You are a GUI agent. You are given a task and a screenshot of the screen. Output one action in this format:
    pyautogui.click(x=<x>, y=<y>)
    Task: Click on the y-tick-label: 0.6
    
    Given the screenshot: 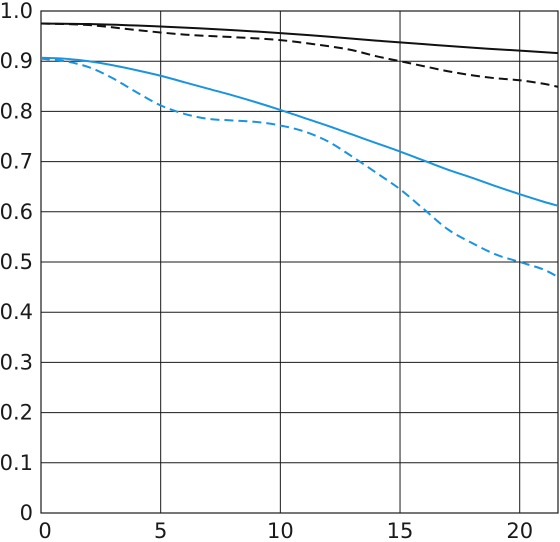 What is the action you would take?
    pyautogui.click(x=16, y=212)
    